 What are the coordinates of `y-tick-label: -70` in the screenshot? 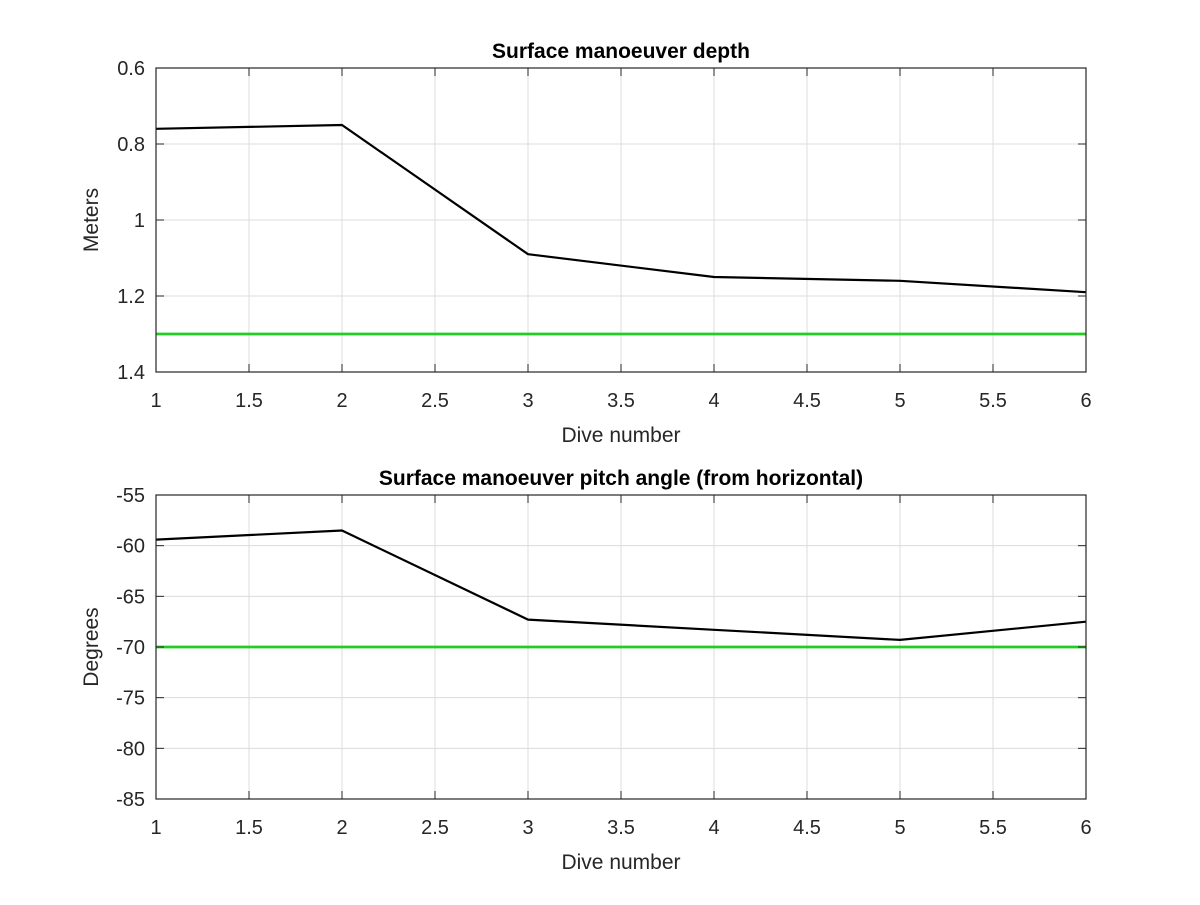 It's located at (130, 648).